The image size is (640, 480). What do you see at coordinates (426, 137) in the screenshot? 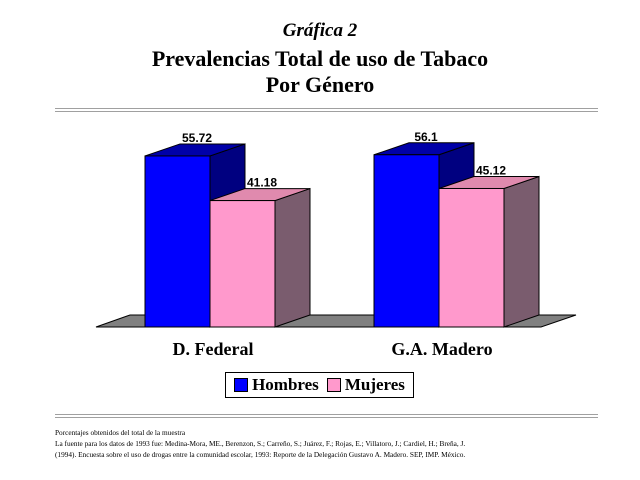
I see `data-label-hombres-g-a-madero: 56.1` at bounding box center [426, 137].